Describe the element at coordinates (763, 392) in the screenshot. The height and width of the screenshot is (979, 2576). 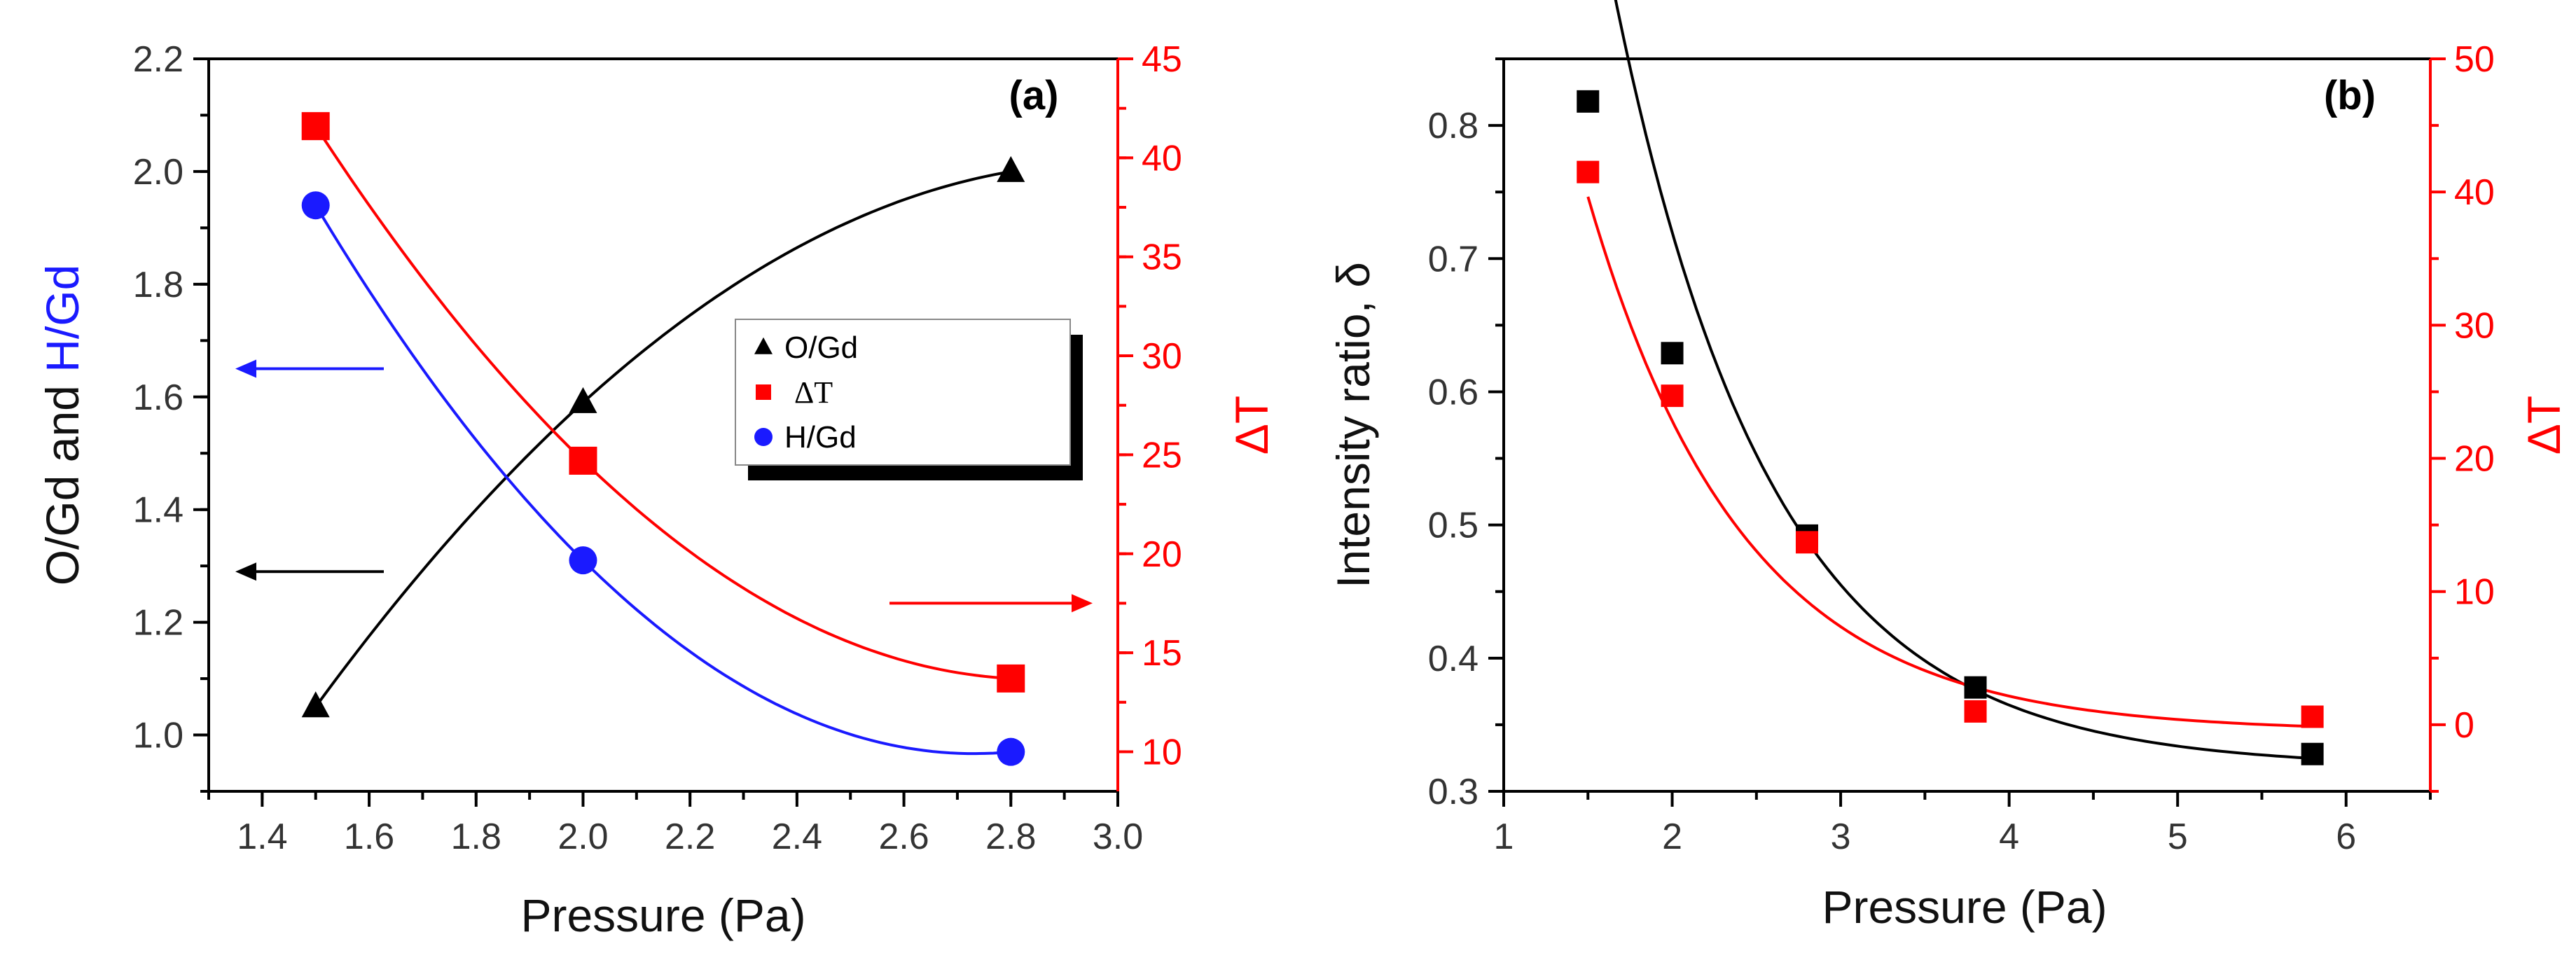
I see `legend-marker-square` at that location.